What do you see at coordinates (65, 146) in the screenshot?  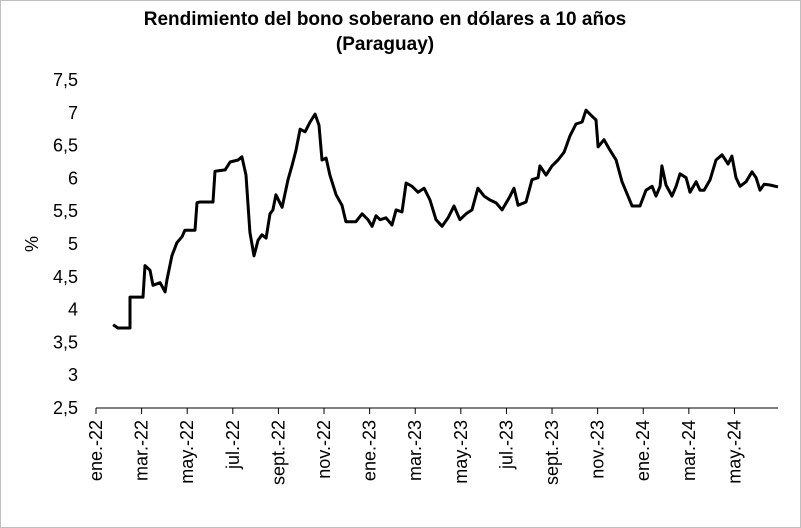 I see `y-tick-label: 6,5` at bounding box center [65, 146].